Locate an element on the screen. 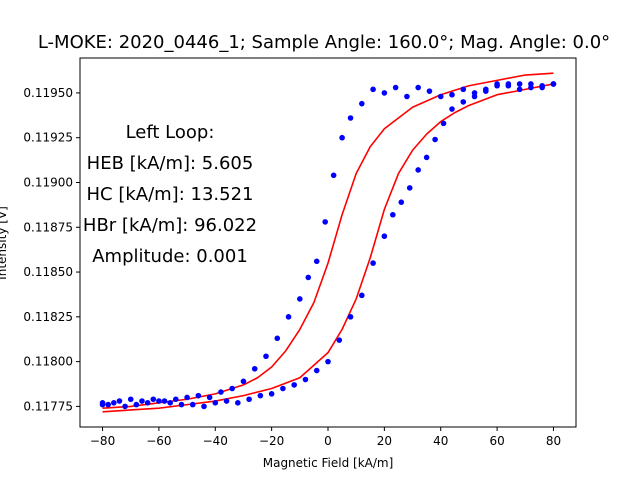 Image resolution: width=640 pixels, height=480 pixels. y-tick-label: 0.11775 is located at coordinates (48, 406).